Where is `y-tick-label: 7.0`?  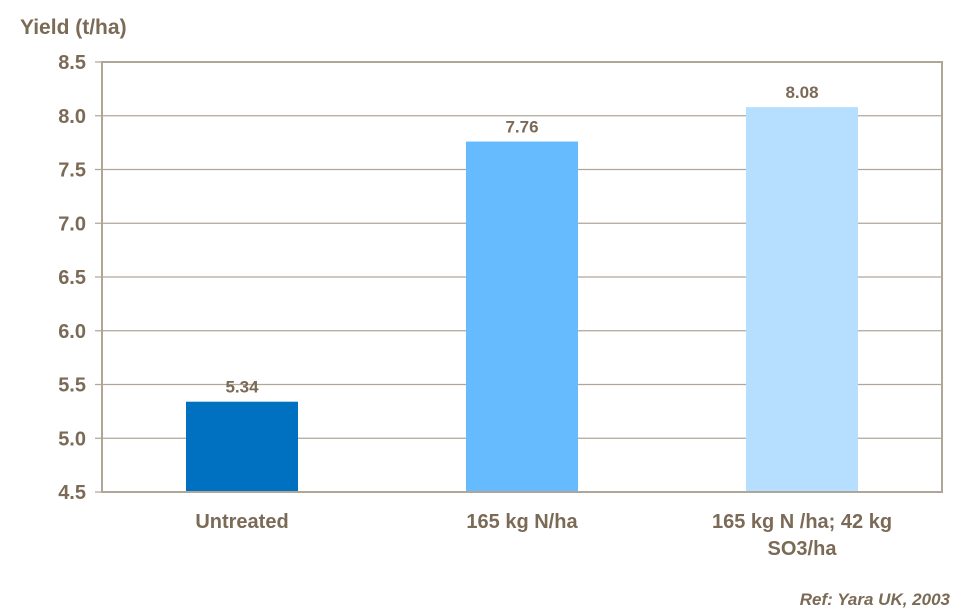 y-tick-label: 7.0 is located at coordinates (72, 224).